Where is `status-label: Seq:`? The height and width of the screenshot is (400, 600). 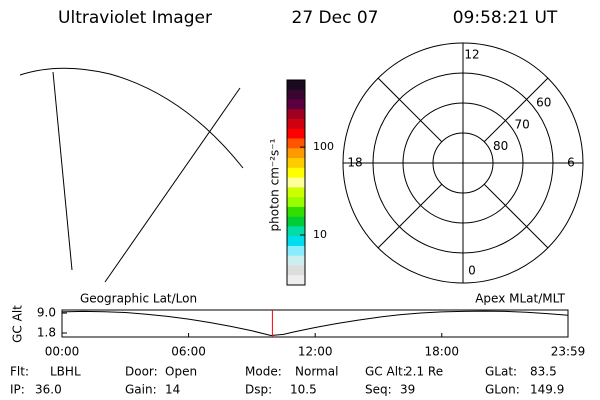 status-label: Seq: is located at coordinates (378, 390).